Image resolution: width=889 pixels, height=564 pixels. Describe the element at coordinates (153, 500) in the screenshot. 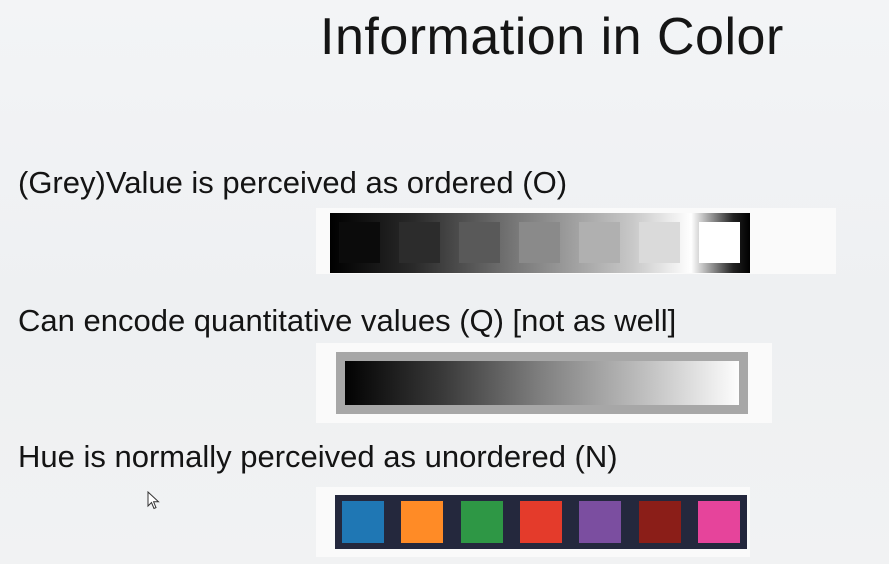

I see `mouse-pointer-icon` at that location.